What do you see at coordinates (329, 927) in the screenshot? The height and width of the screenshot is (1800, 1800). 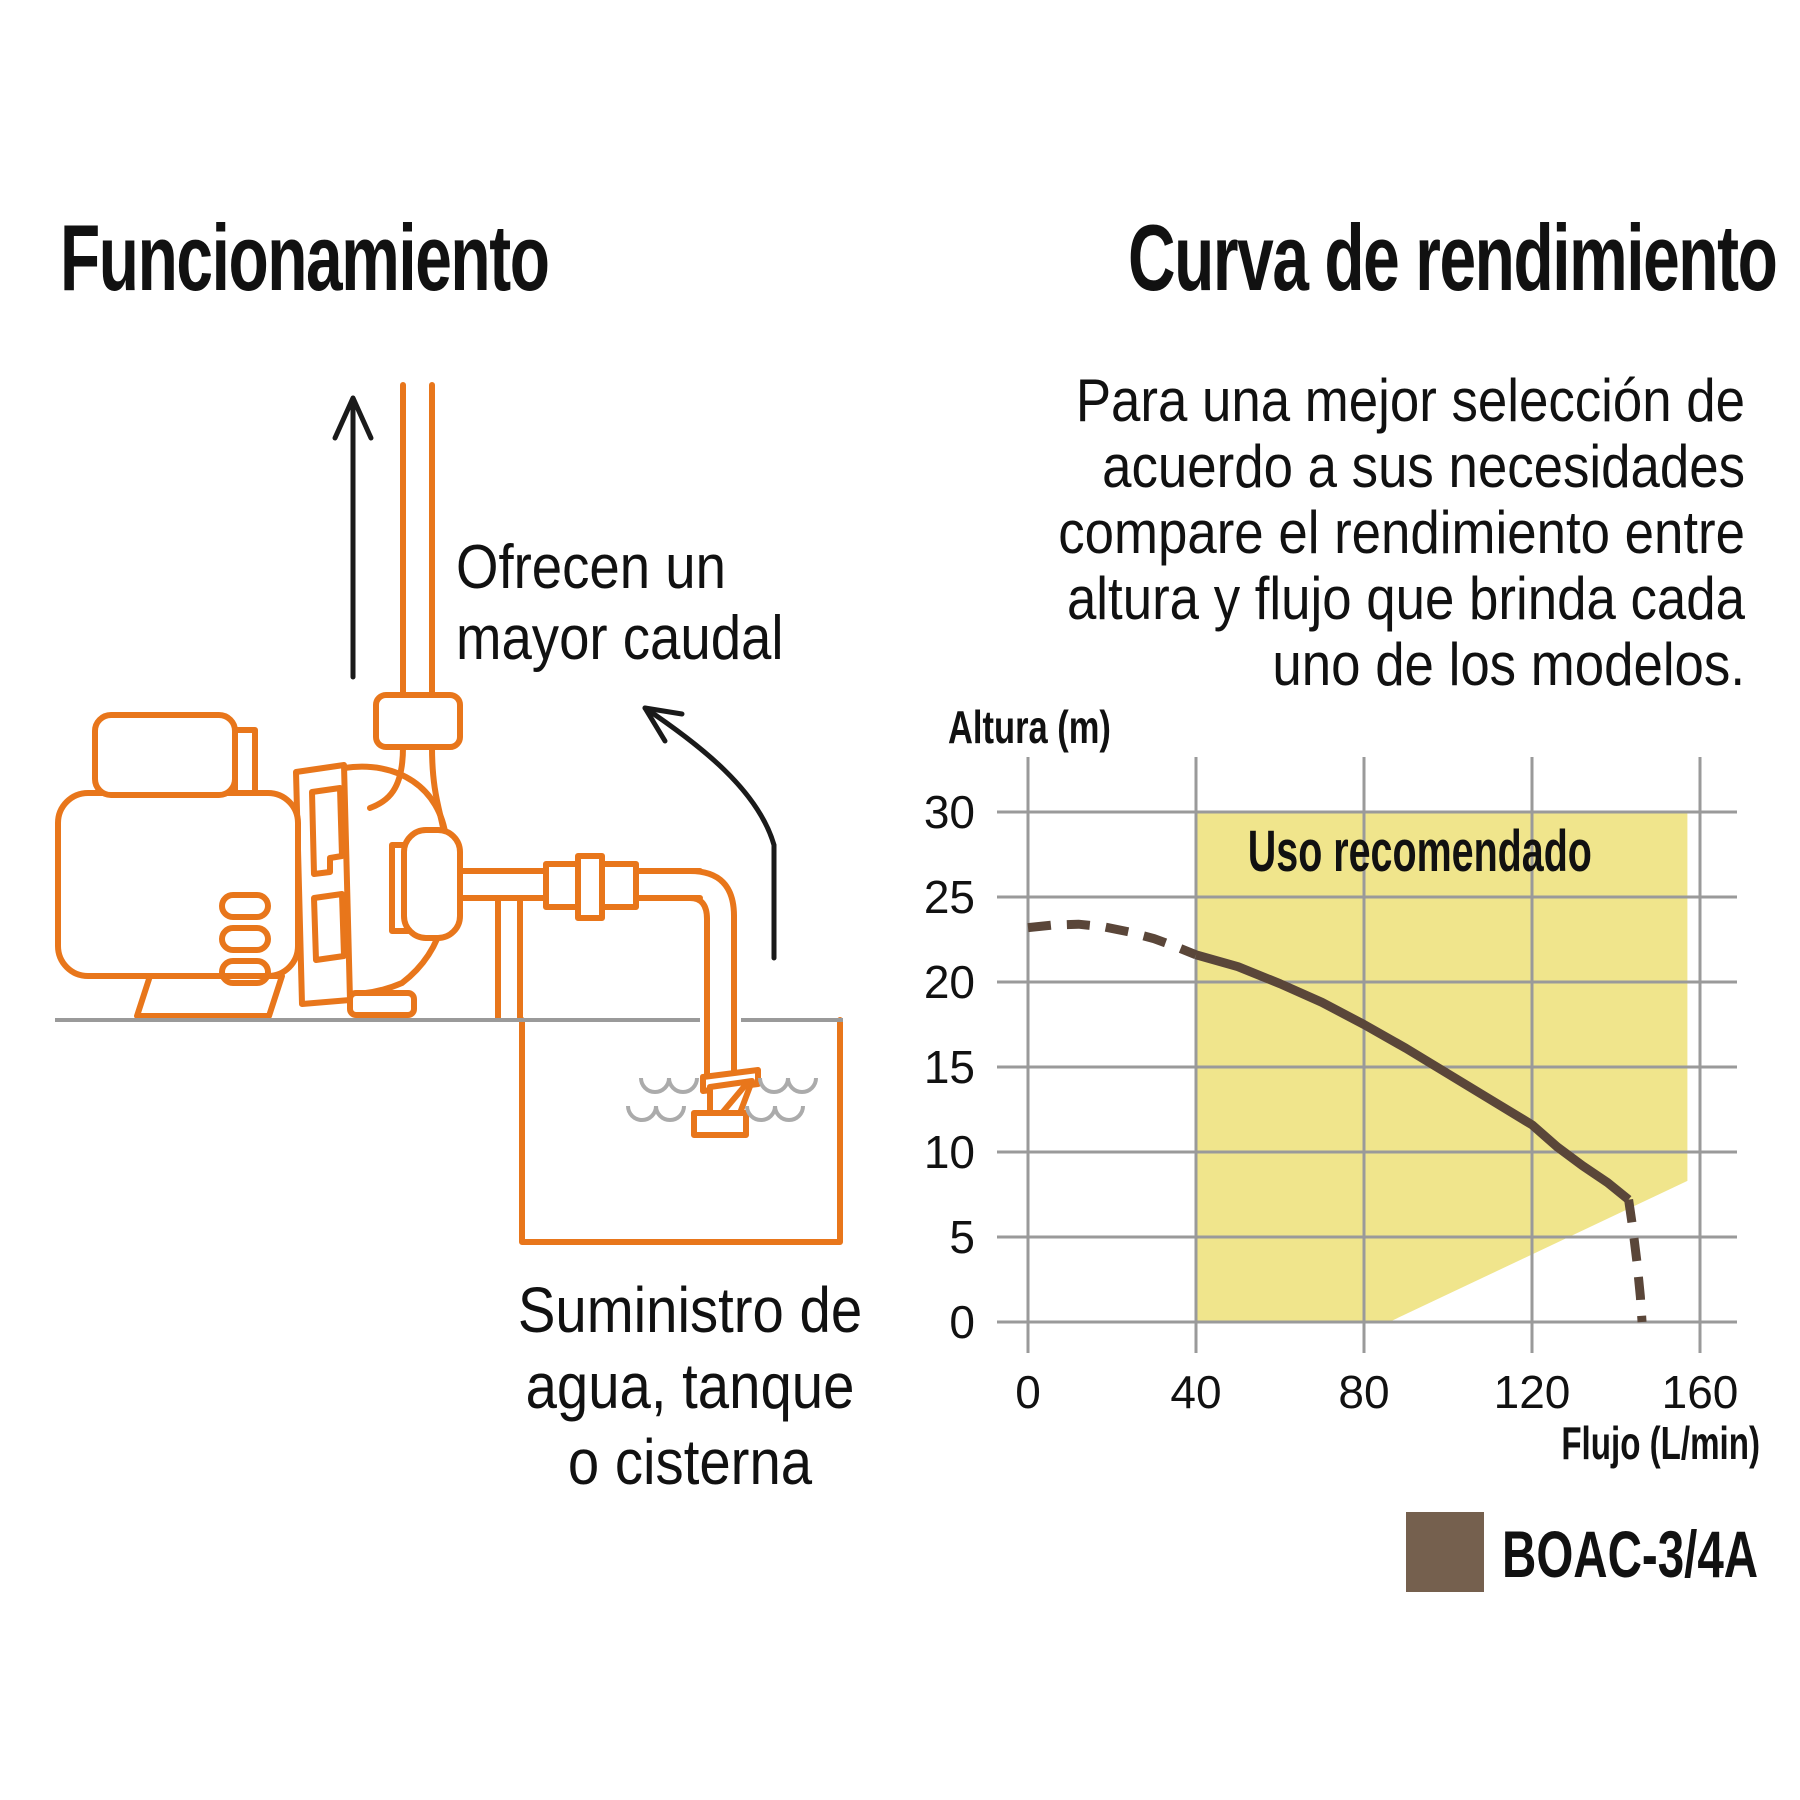 I see `pump-window-lower` at bounding box center [329, 927].